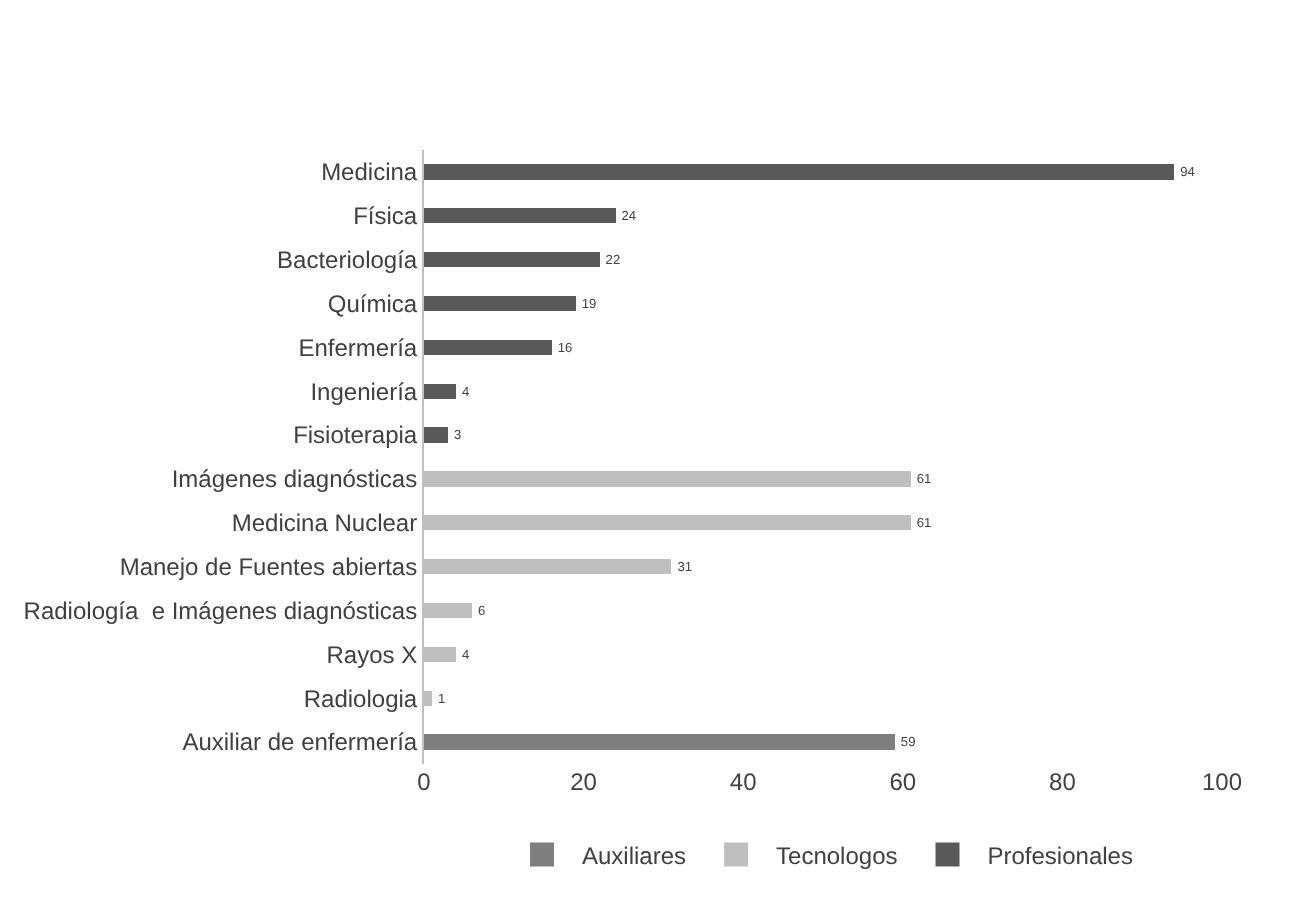  What do you see at coordinates (634, 855) in the screenshot?
I see `legend-label: Auxiliares` at bounding box center [634, 855].